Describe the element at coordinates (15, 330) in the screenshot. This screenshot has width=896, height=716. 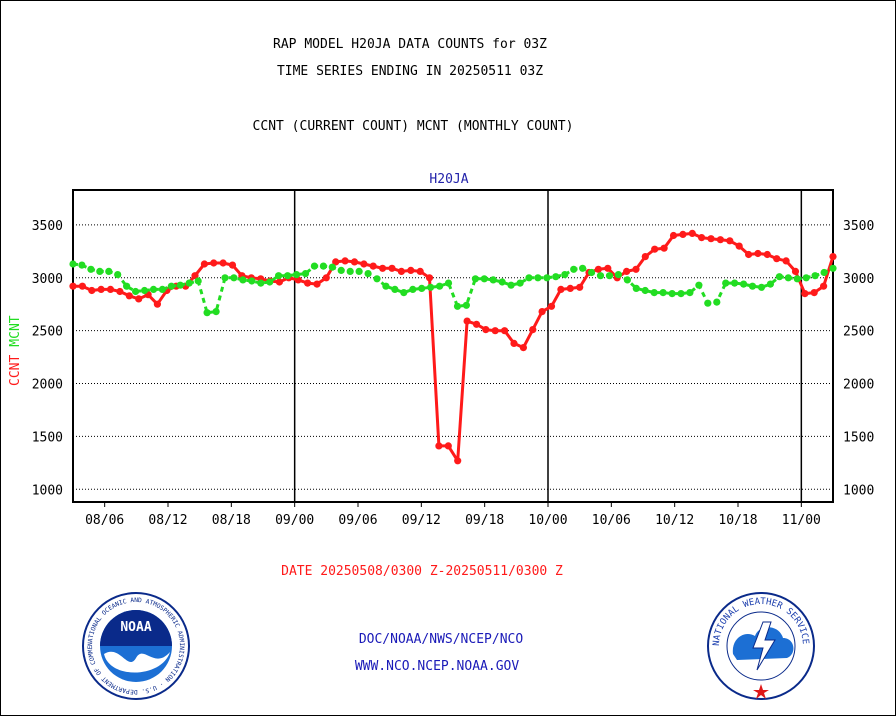
I see `y-axis-label-mcnt: MCNT` at that location.